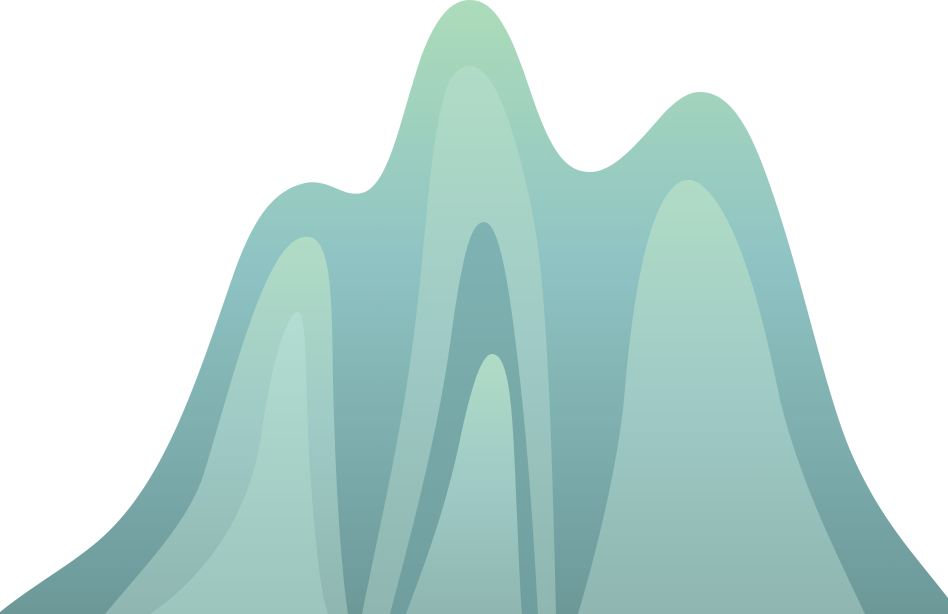 The width and height of the screenshot is (948, 614). What do you see at coordinates (464, 484) in the screenshot?
I see `mountain-center-front-peak` at bounding box center [464, 484].